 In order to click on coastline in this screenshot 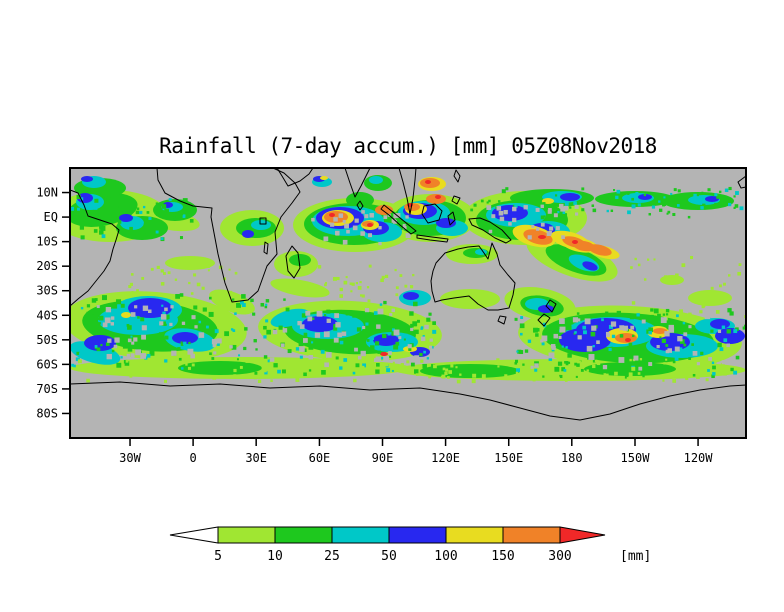, I will do `click(360, 205)`.